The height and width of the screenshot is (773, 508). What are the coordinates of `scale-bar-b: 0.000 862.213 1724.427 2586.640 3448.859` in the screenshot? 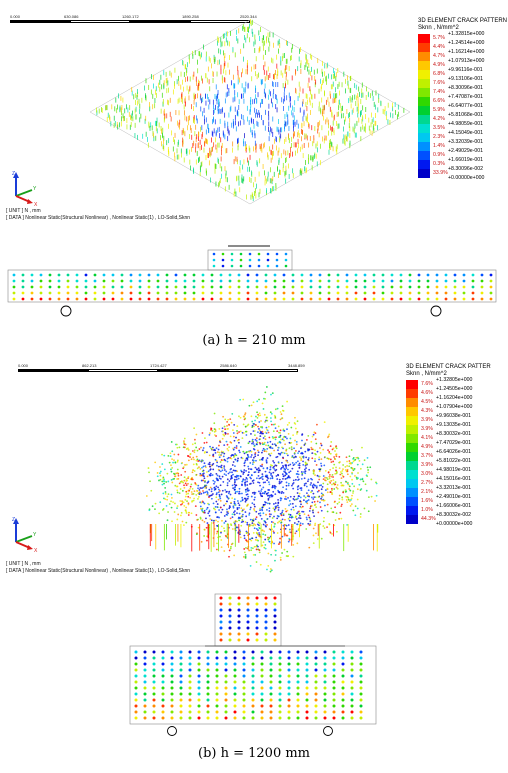 It's located at (168, 371).